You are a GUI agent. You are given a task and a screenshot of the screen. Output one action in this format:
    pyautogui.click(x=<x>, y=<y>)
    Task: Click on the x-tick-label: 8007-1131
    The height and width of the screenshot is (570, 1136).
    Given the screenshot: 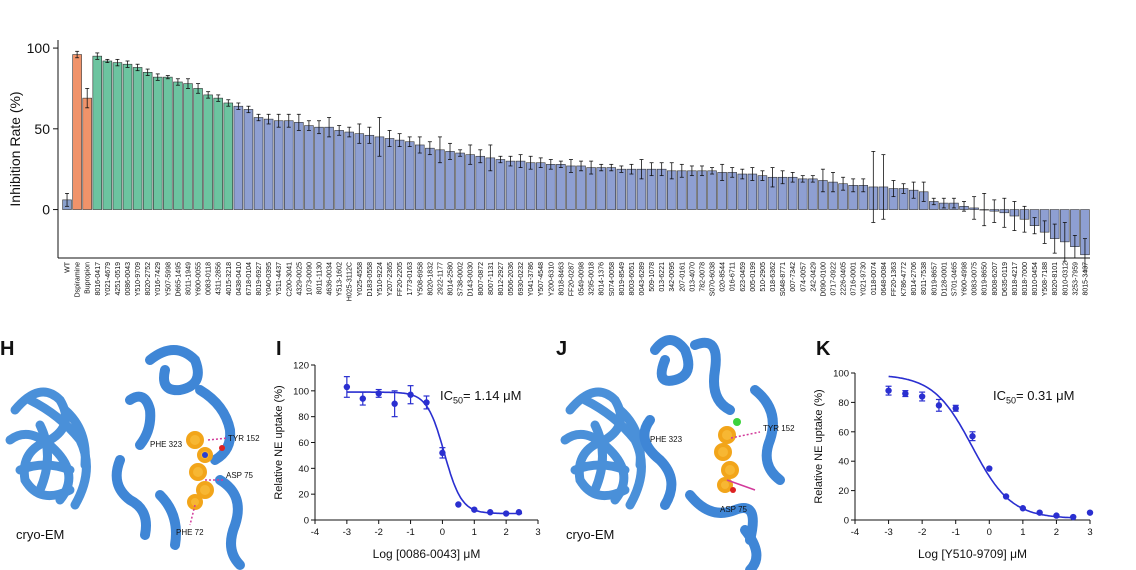 What is the action you would take?
    pyautogui.click(x=491, y=278)
    